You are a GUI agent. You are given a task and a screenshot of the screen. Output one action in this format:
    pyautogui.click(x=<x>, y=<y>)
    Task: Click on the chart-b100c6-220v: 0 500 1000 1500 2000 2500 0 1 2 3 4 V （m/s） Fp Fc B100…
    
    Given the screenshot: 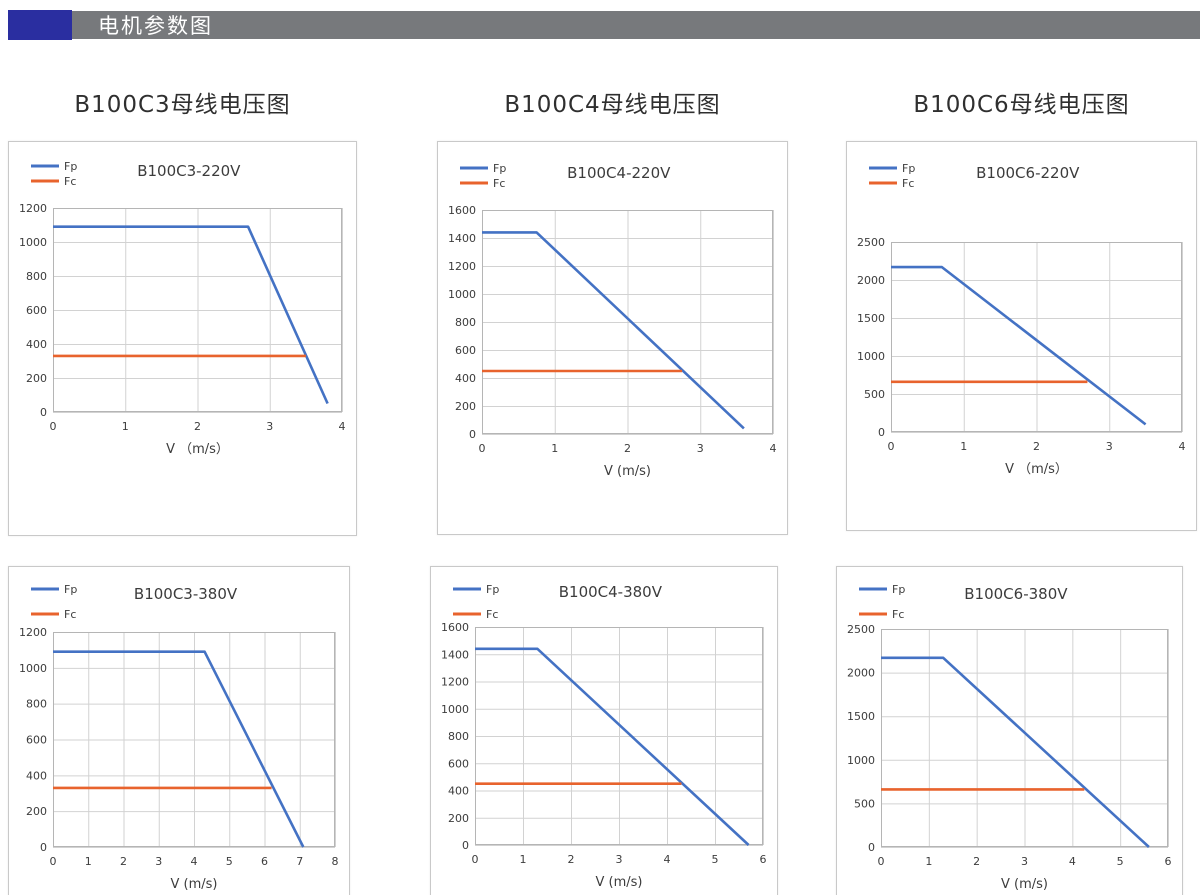 What is the action you would take?
    pyautogui.click(x=1021, y=336)
    